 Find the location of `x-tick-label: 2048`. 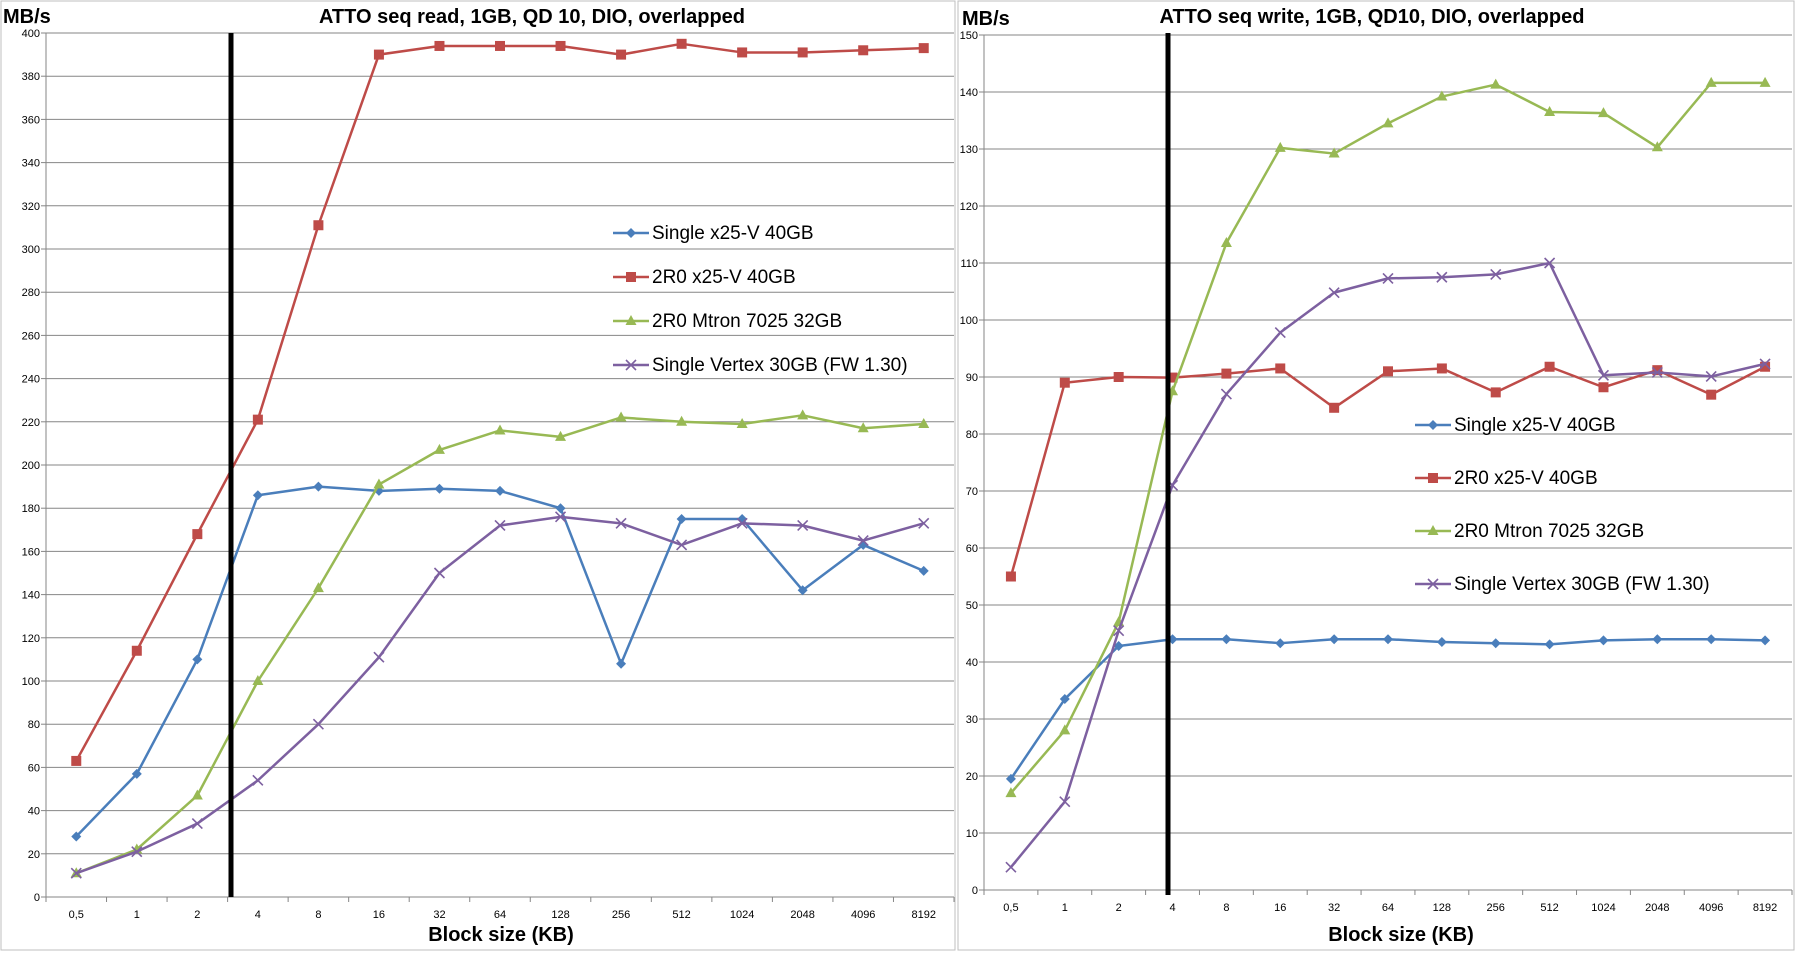

x-tick-label: 2048 is located at coordinates (802, 915).